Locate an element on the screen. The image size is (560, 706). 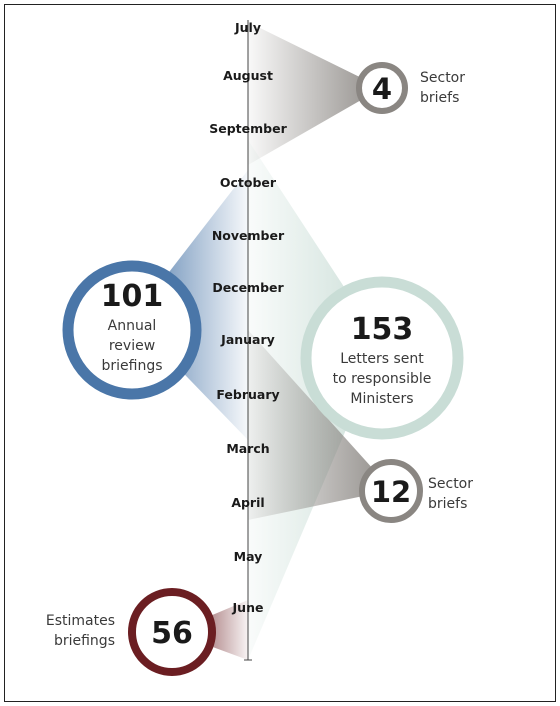
letters-label-line: to responsible is located at coordinates (382, 379).